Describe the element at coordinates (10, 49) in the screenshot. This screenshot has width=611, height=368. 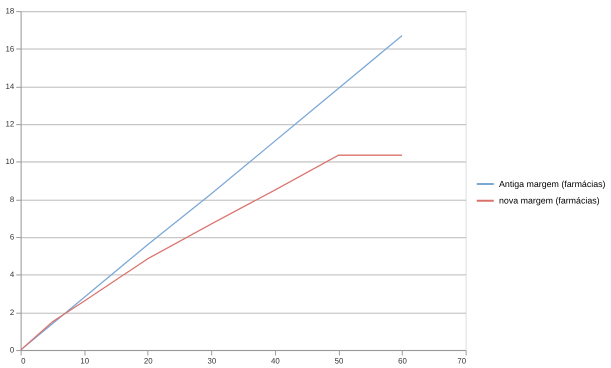
I see `y-tick-label: 16` at that location.